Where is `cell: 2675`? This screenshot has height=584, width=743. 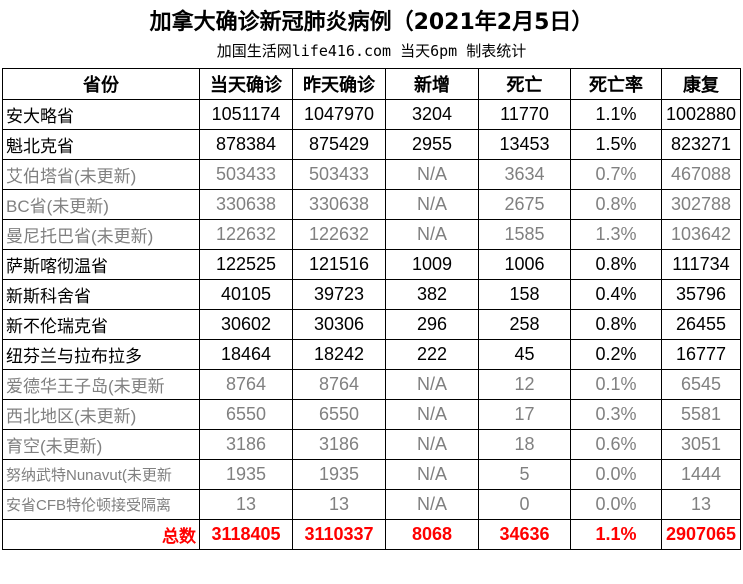
cell: 2675 is located at coordinates (524, 204).